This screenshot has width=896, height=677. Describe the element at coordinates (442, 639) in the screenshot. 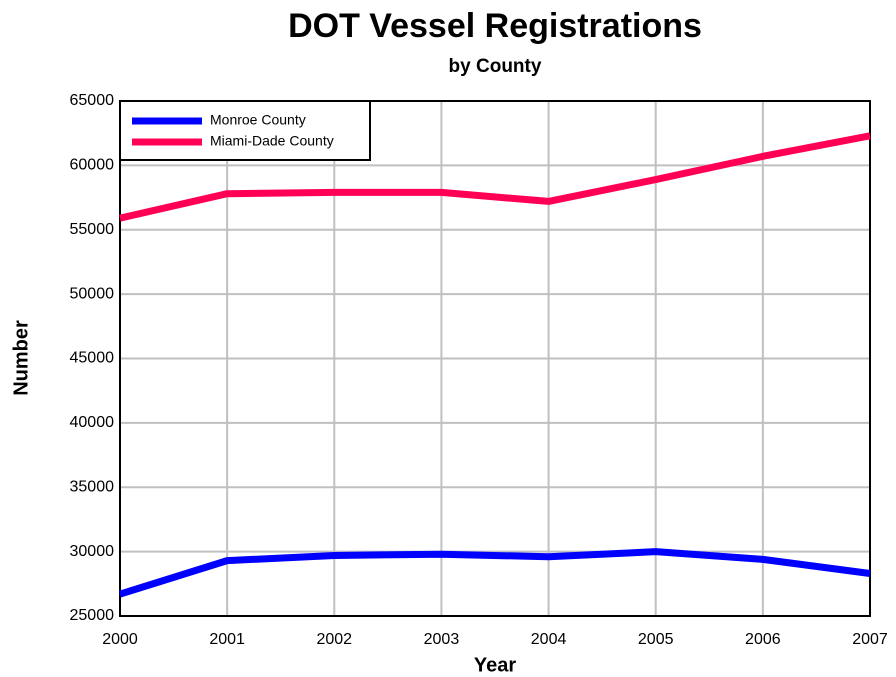

I see `x-tick-label: 2003` at that location.